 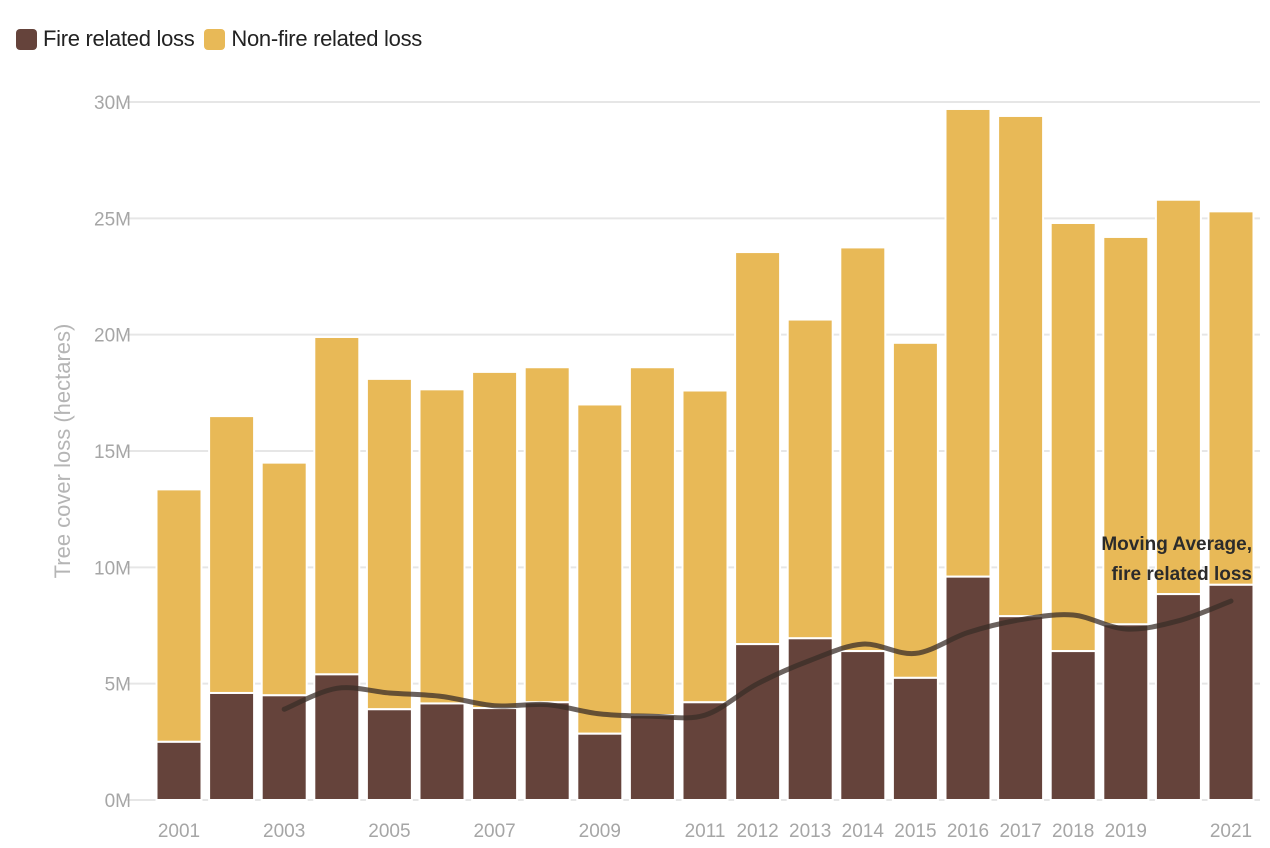 What do you see at coordinates (389, 831) in the screenshot?
I see `x-tick-label: 2005` at bounding box center [389, 831].